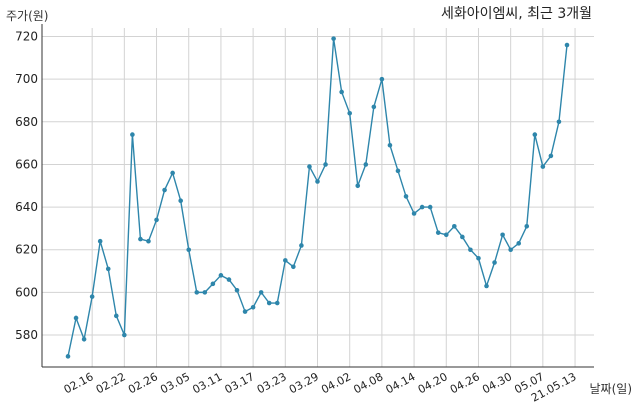 Image resolution: width=640 pixels, height=419 pixels. I want to click on x-tick-label: 03.17, so click(240, 383).